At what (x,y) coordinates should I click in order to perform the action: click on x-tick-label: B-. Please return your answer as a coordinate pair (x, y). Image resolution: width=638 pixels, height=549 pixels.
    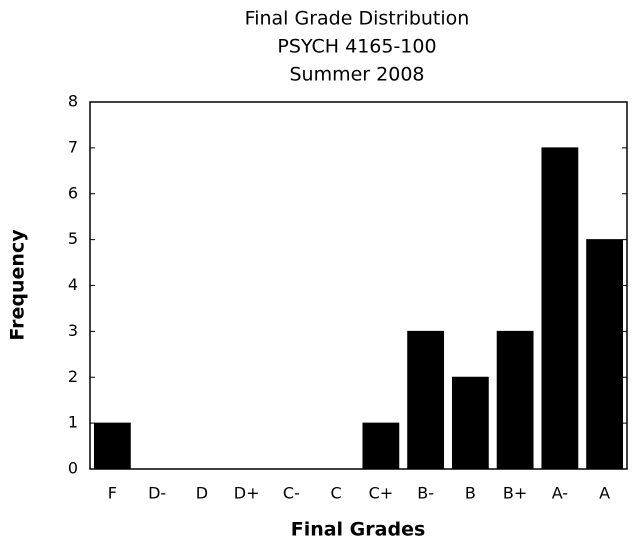
    Looking at the image, I should click on (425, 493).